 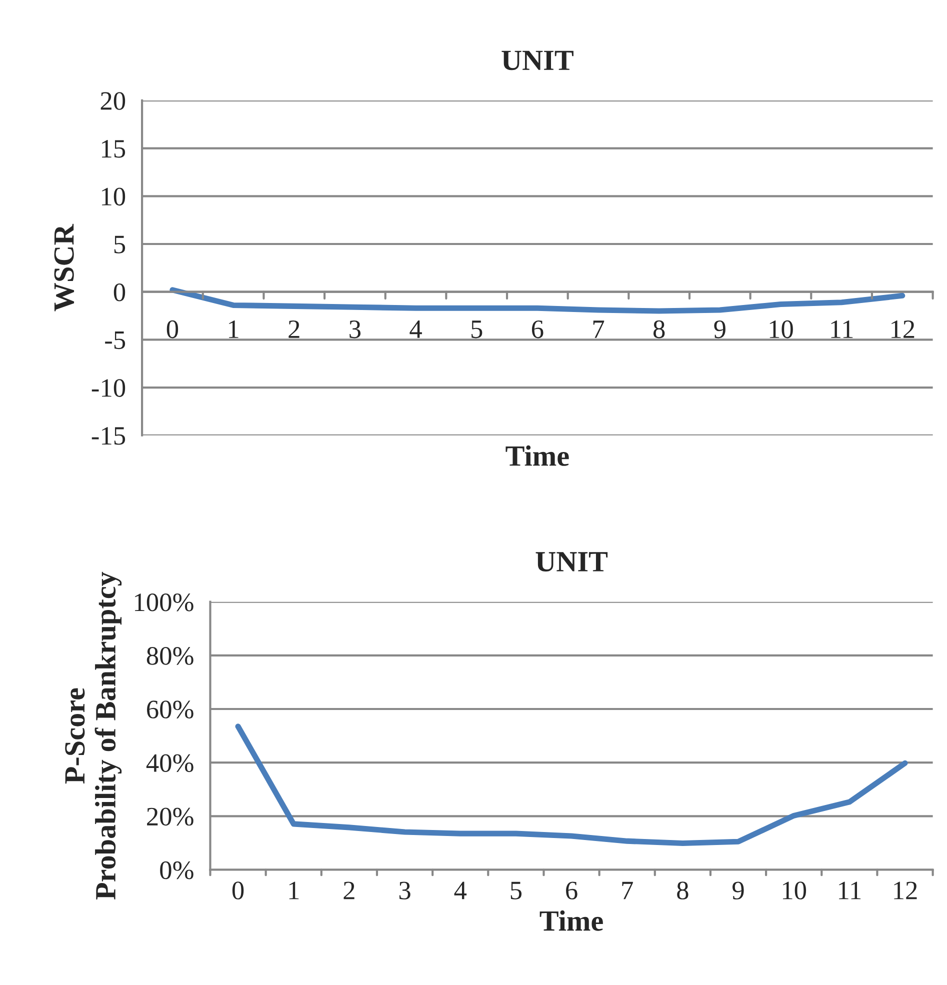 I want to click on y-tick-label: 5, so click(x=120, y=245).